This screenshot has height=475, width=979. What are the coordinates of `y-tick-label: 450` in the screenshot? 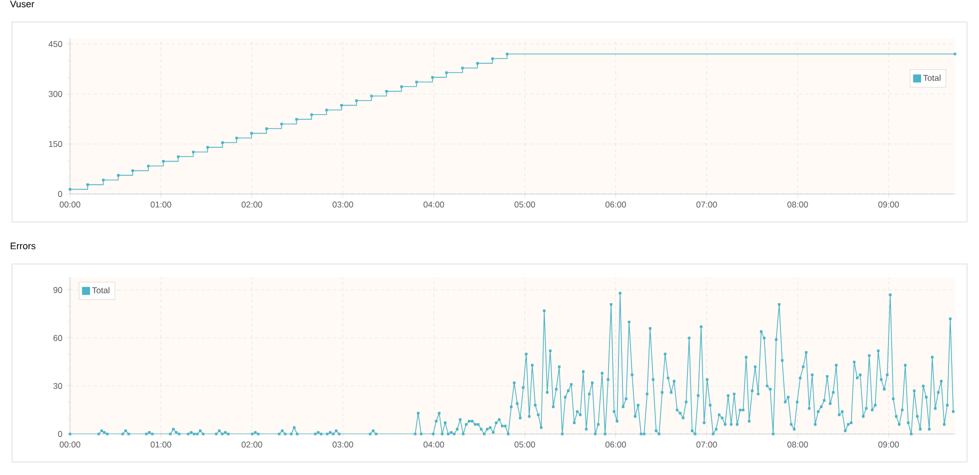 It's located at (55, 44).